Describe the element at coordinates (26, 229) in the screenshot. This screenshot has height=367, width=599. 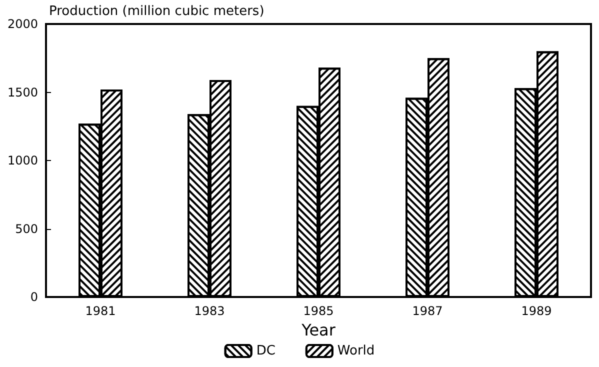
I see `y-tick-label: 500` at that location.